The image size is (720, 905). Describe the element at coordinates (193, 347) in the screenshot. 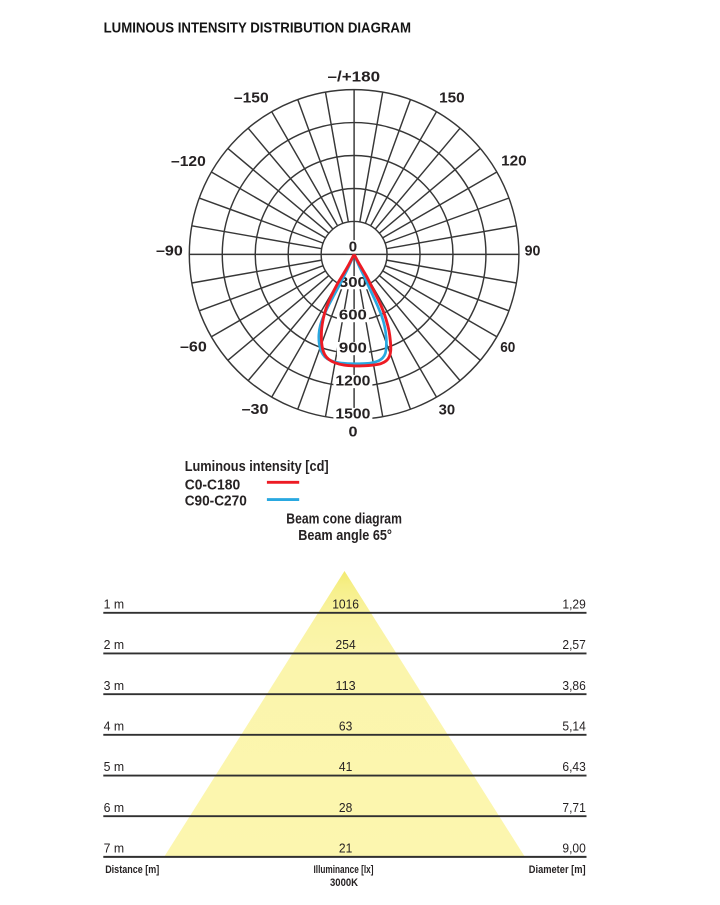

I see `svg-text: –60` at that location.